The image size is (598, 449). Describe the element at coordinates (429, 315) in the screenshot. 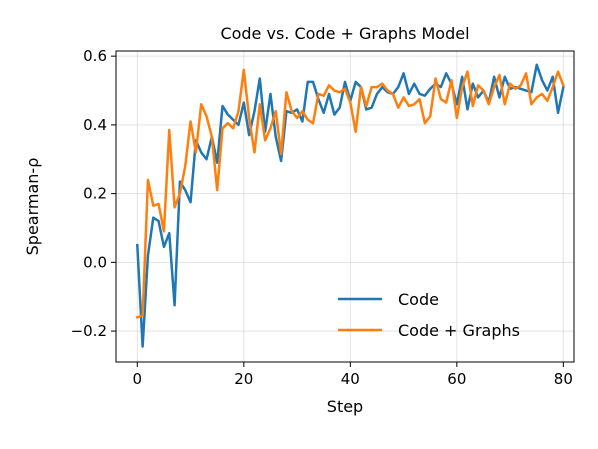

I see `legend: Code Code + Graphs` at that location.